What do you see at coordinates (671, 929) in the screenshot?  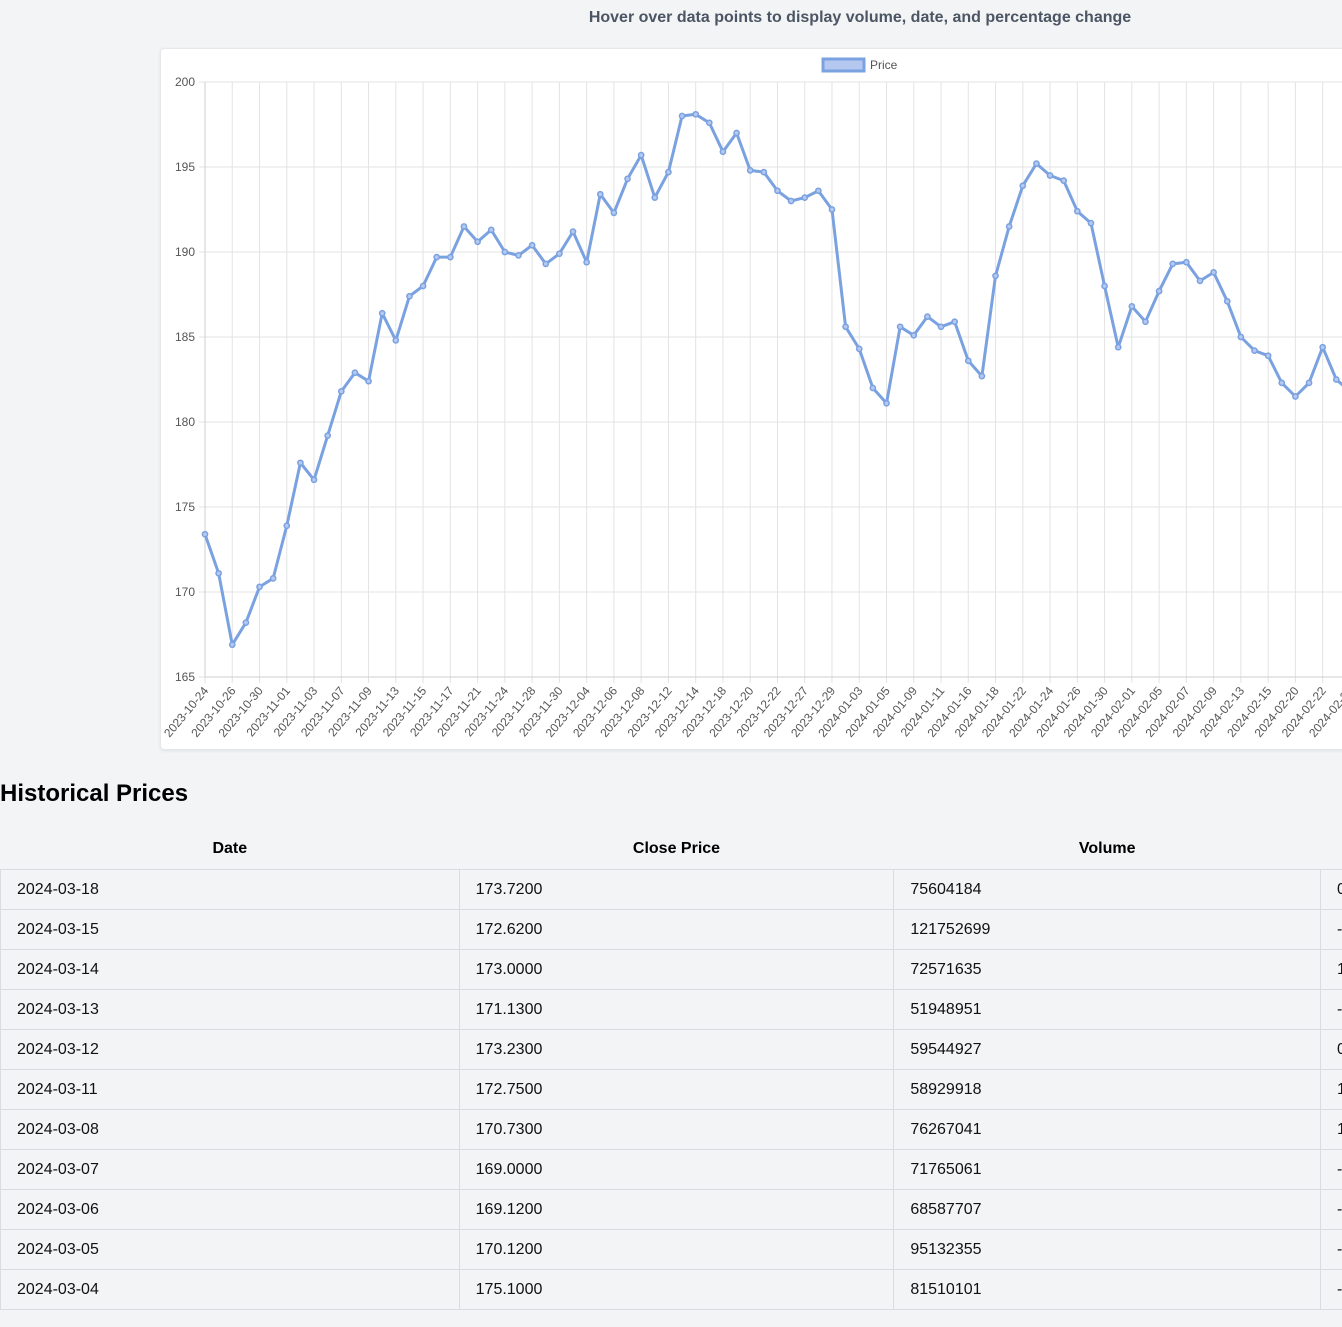 I see `table-row: 2024-03-15 172.6200 121752699-` at bounding box center [671, 929].